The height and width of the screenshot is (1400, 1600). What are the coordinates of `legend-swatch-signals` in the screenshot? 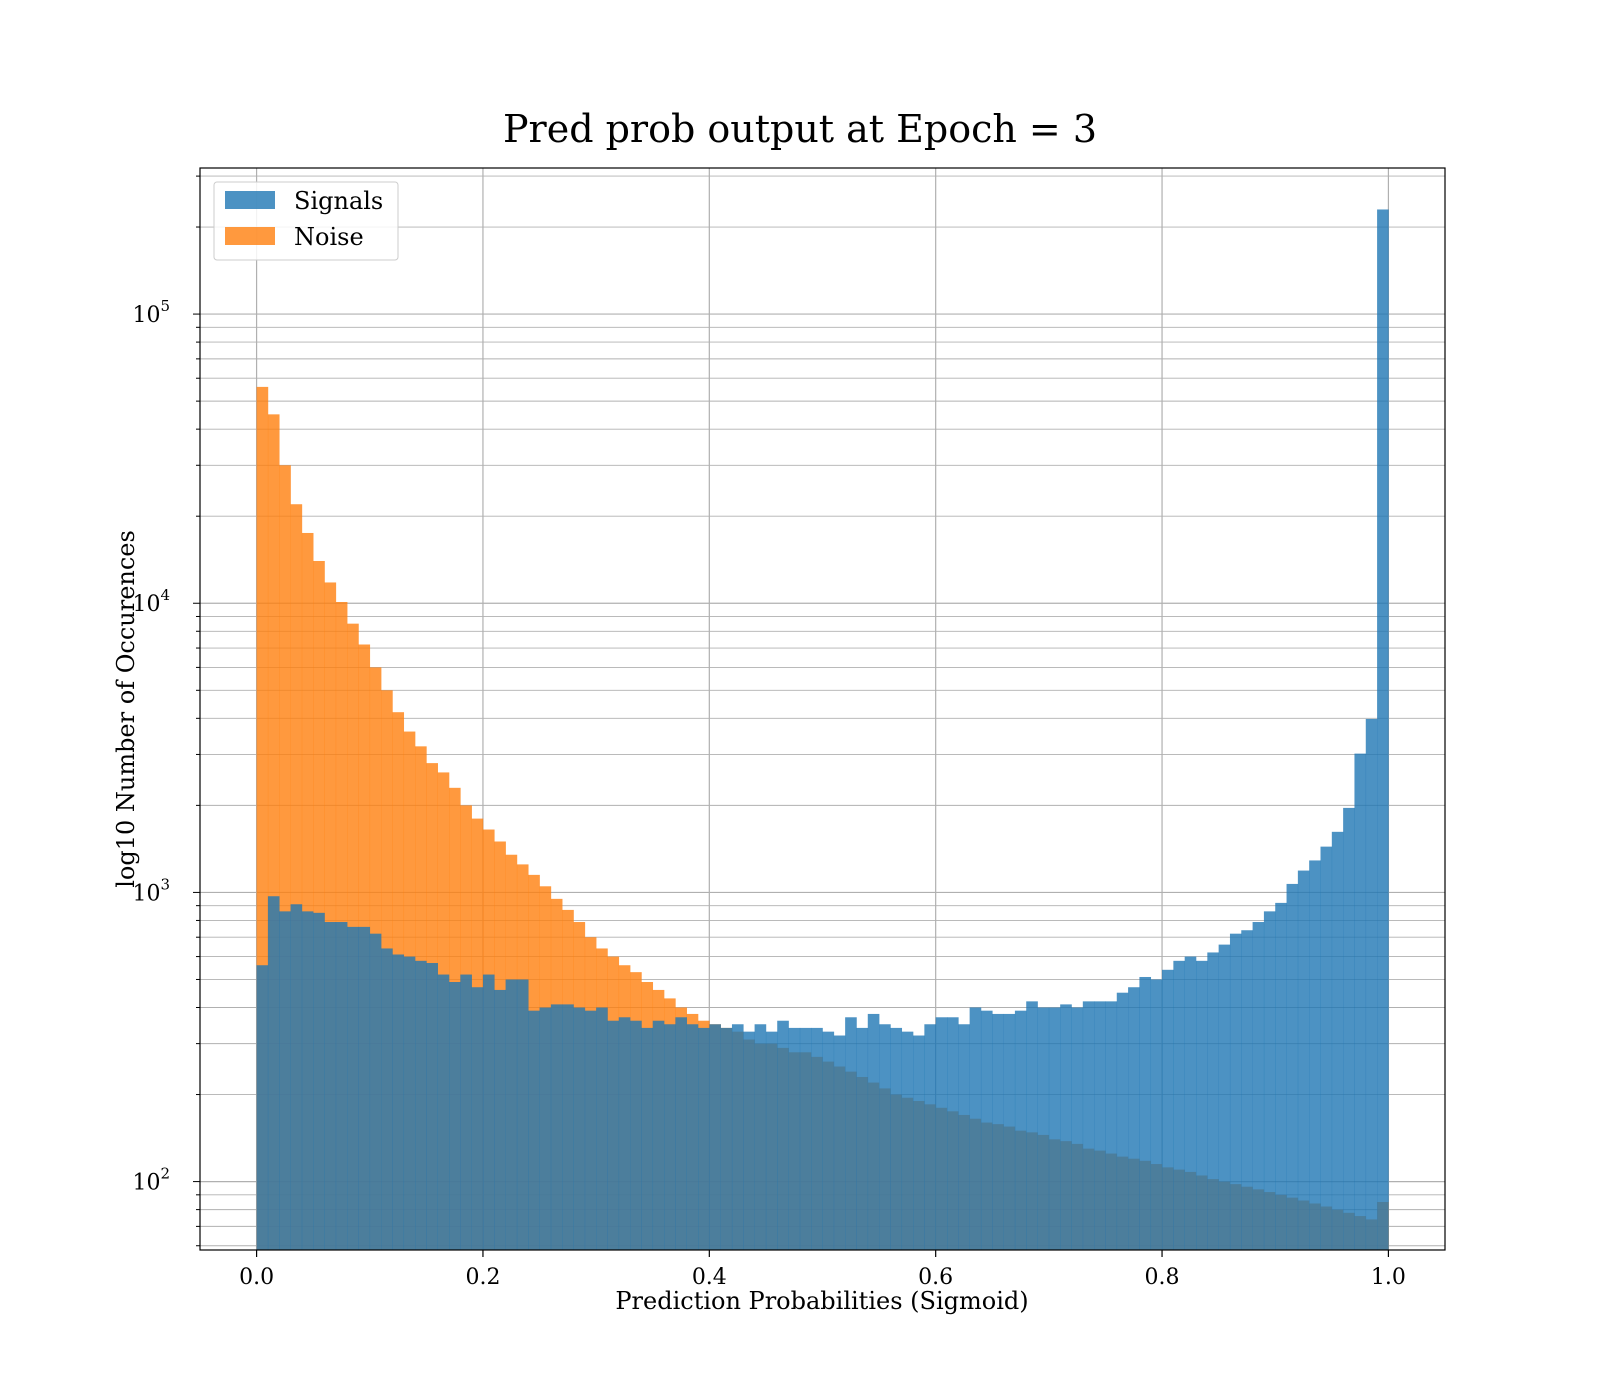 It's located at (250, 200).